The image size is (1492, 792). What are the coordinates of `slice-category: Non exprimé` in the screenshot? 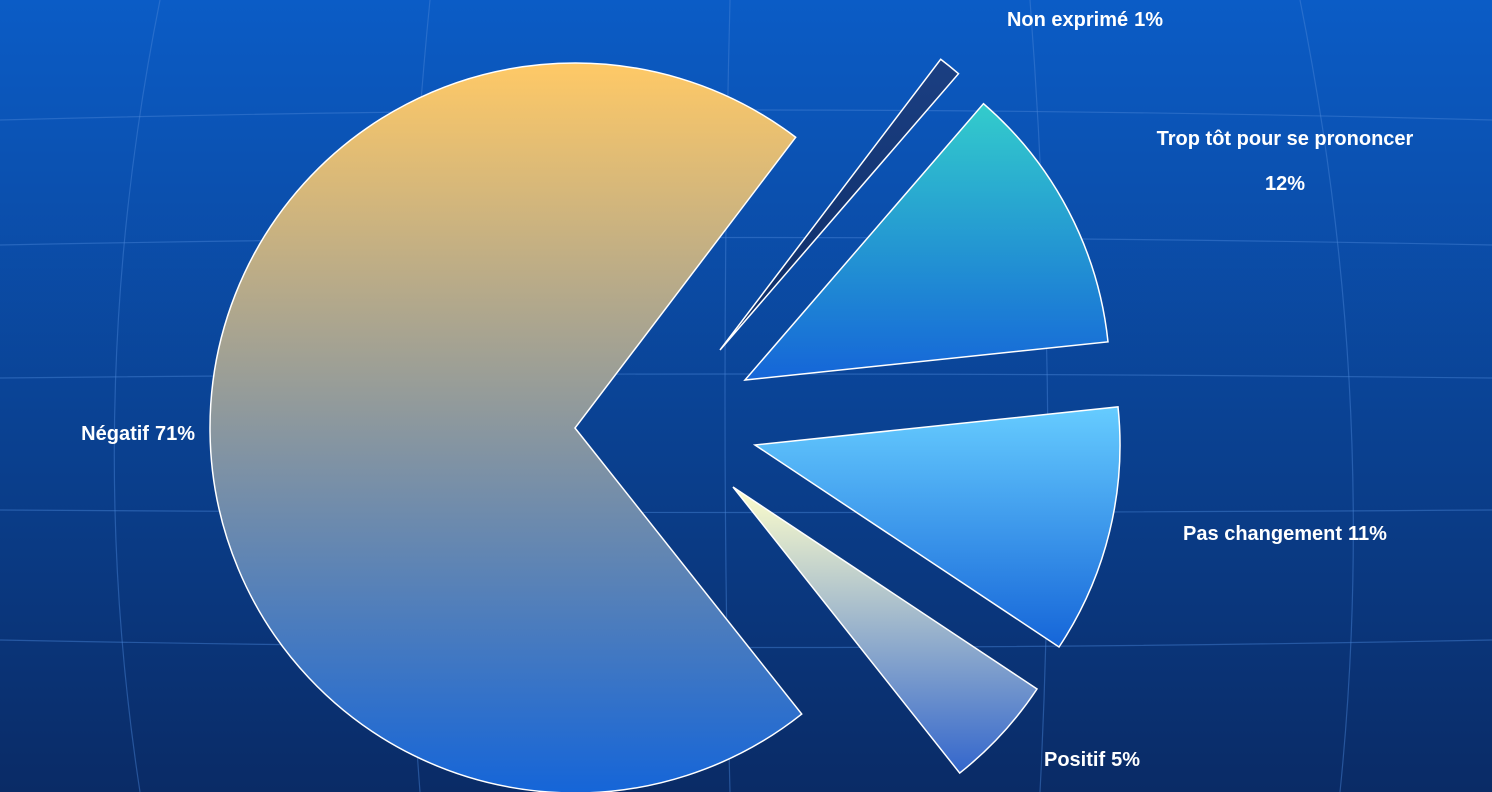 It's located at (1067, 20).